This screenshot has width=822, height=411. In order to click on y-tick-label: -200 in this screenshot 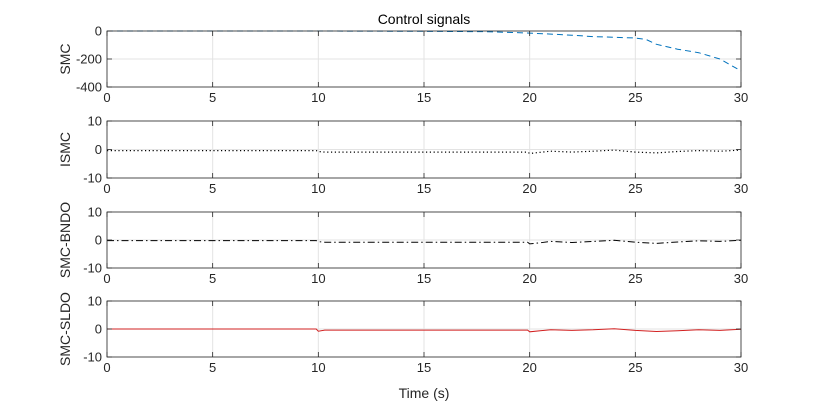, I will do `click(89, 59)`.